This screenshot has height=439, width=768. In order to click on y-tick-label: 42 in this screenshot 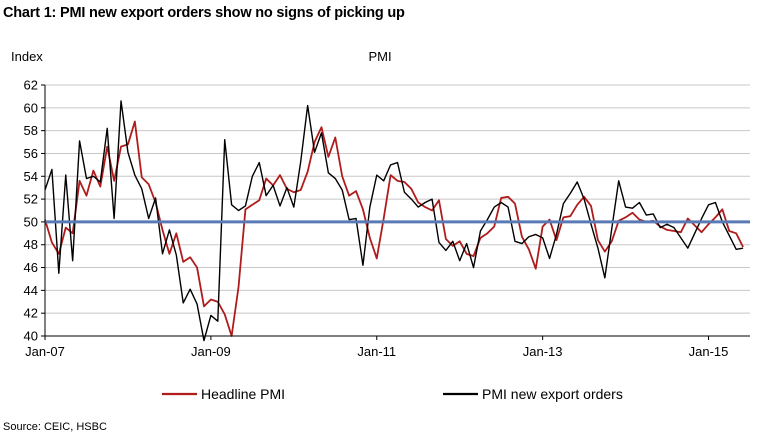, I will do `click(31, 313)`.